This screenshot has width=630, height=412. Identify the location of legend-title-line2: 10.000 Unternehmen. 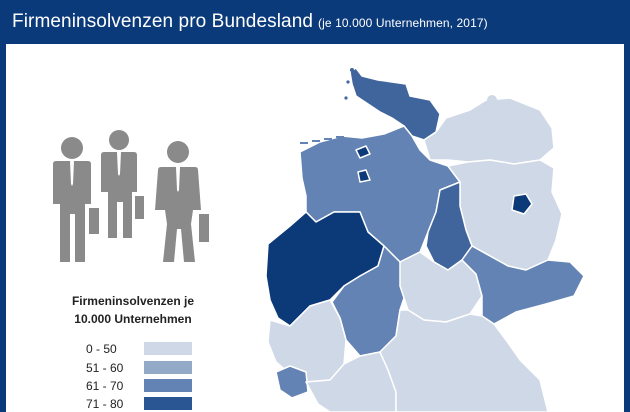
(133, 319).